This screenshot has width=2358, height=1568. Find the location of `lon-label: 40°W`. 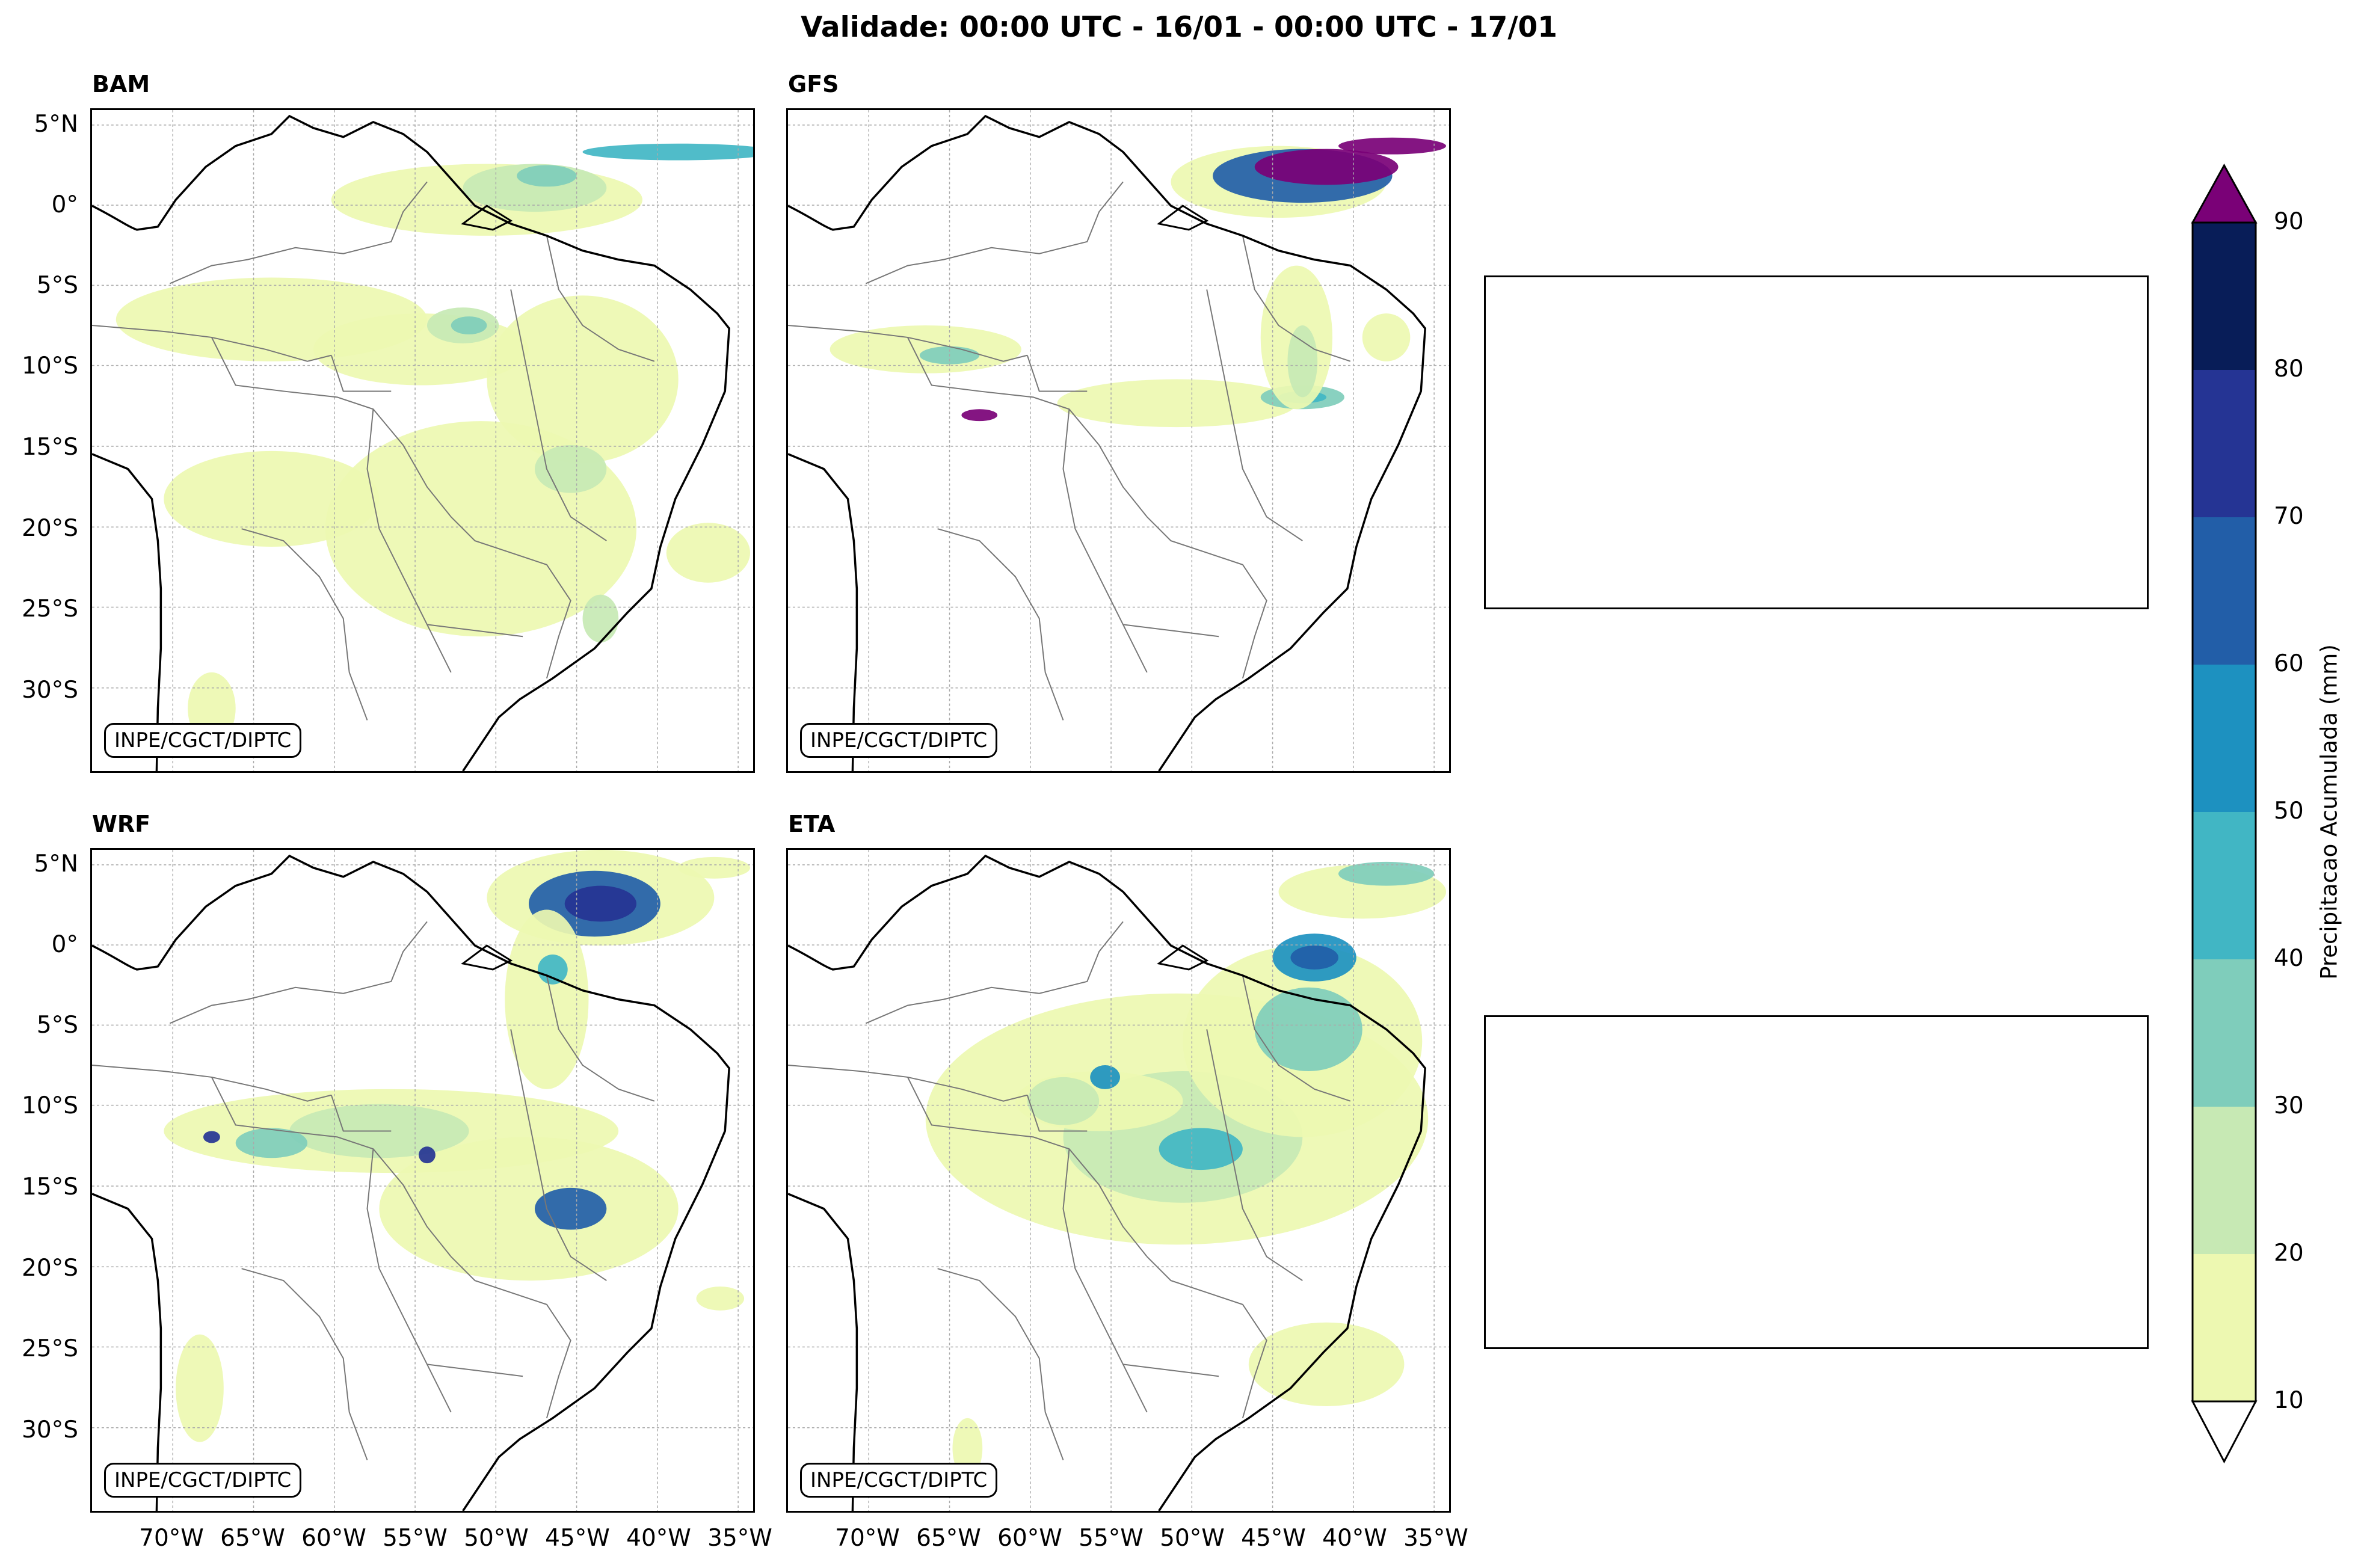

lon-label: 40°W is located at coordinates (658, 1539).